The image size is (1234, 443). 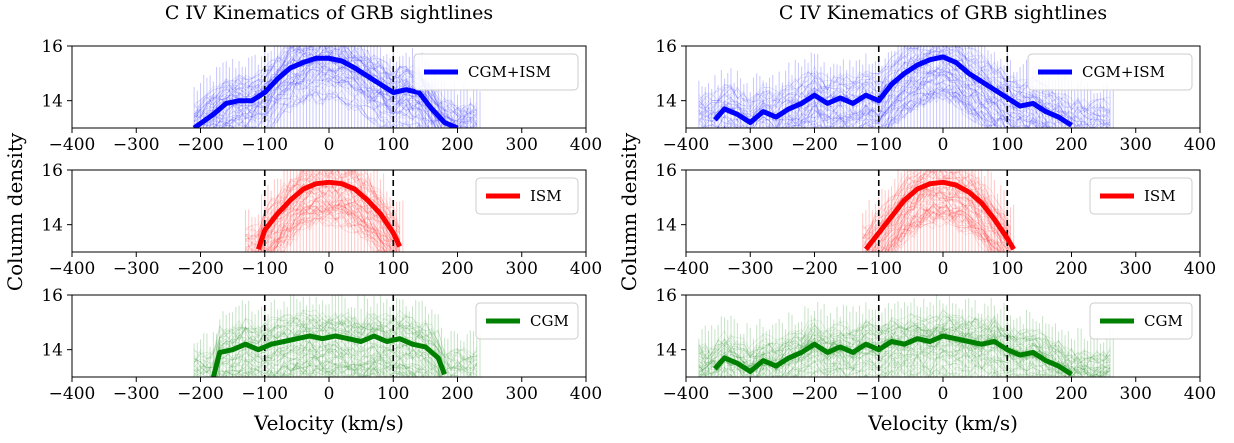 I want to click on legend-box, so click(x=1110, y=72).